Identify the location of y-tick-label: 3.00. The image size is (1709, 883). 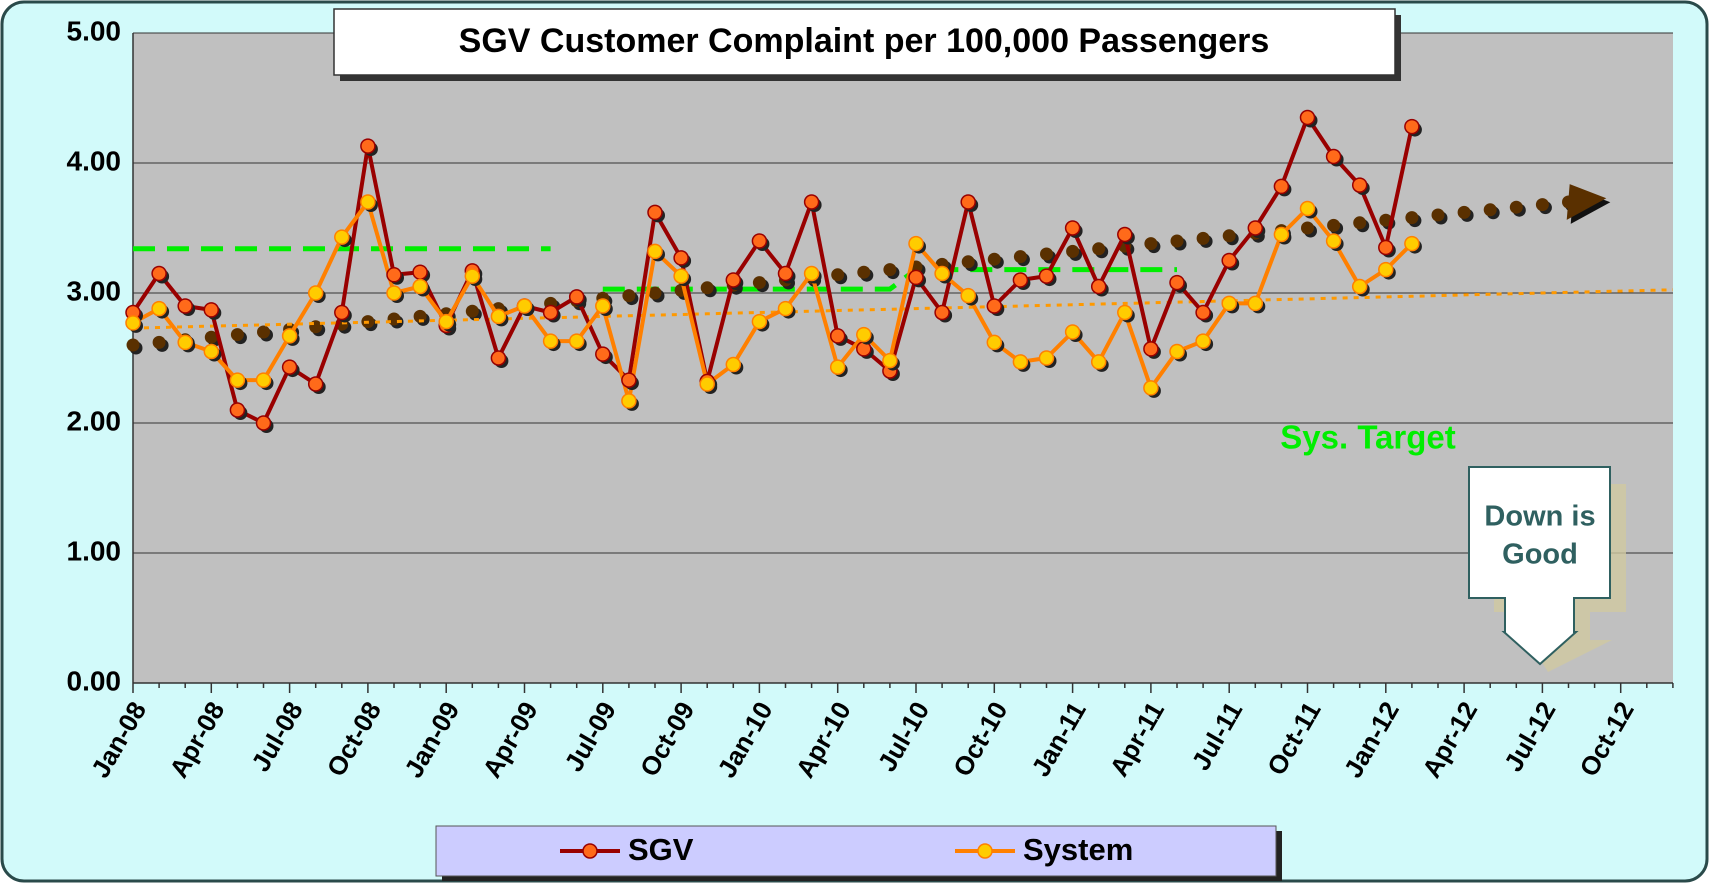
(94, 290).